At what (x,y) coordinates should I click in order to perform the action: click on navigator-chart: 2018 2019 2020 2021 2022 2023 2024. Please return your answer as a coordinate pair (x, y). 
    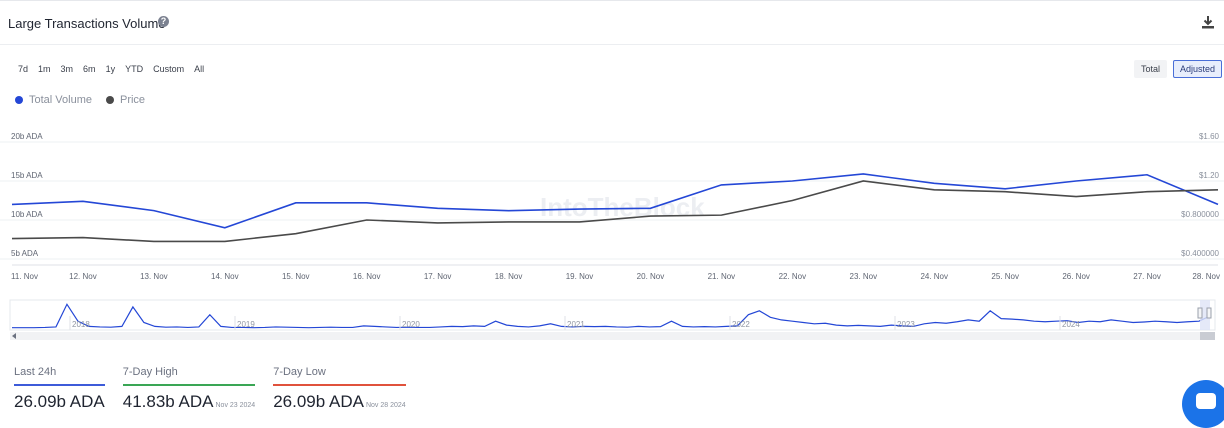
    Looking at the image, I should click on (612, 319).